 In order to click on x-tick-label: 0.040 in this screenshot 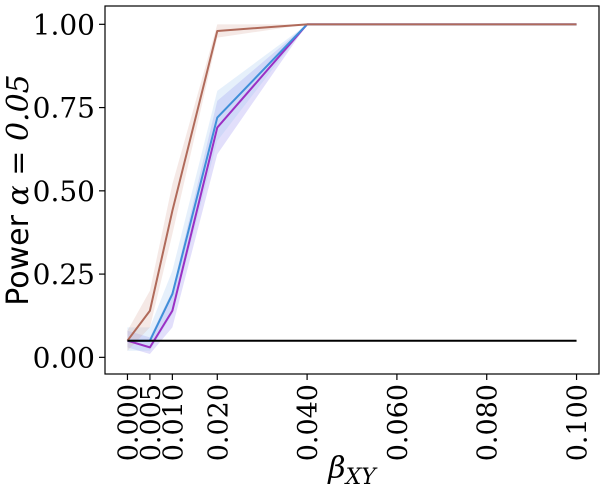, I will do `click(308, 422)`.